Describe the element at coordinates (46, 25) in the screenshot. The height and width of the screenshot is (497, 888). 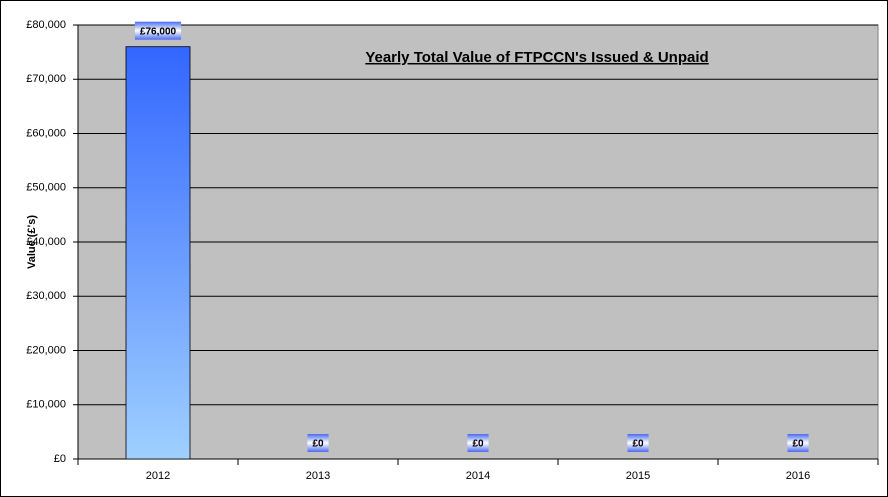
I see `y-tick-label: £80,000` at that location.